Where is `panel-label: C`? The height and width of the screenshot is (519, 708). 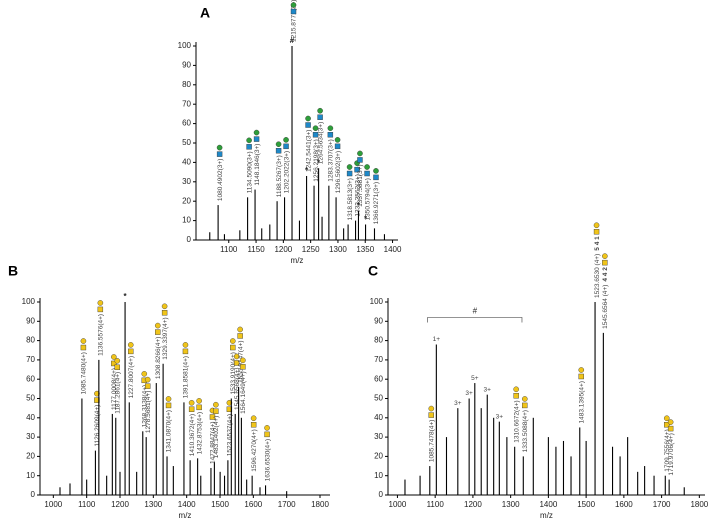
panel-label: C is located at coordinates (373, 271).